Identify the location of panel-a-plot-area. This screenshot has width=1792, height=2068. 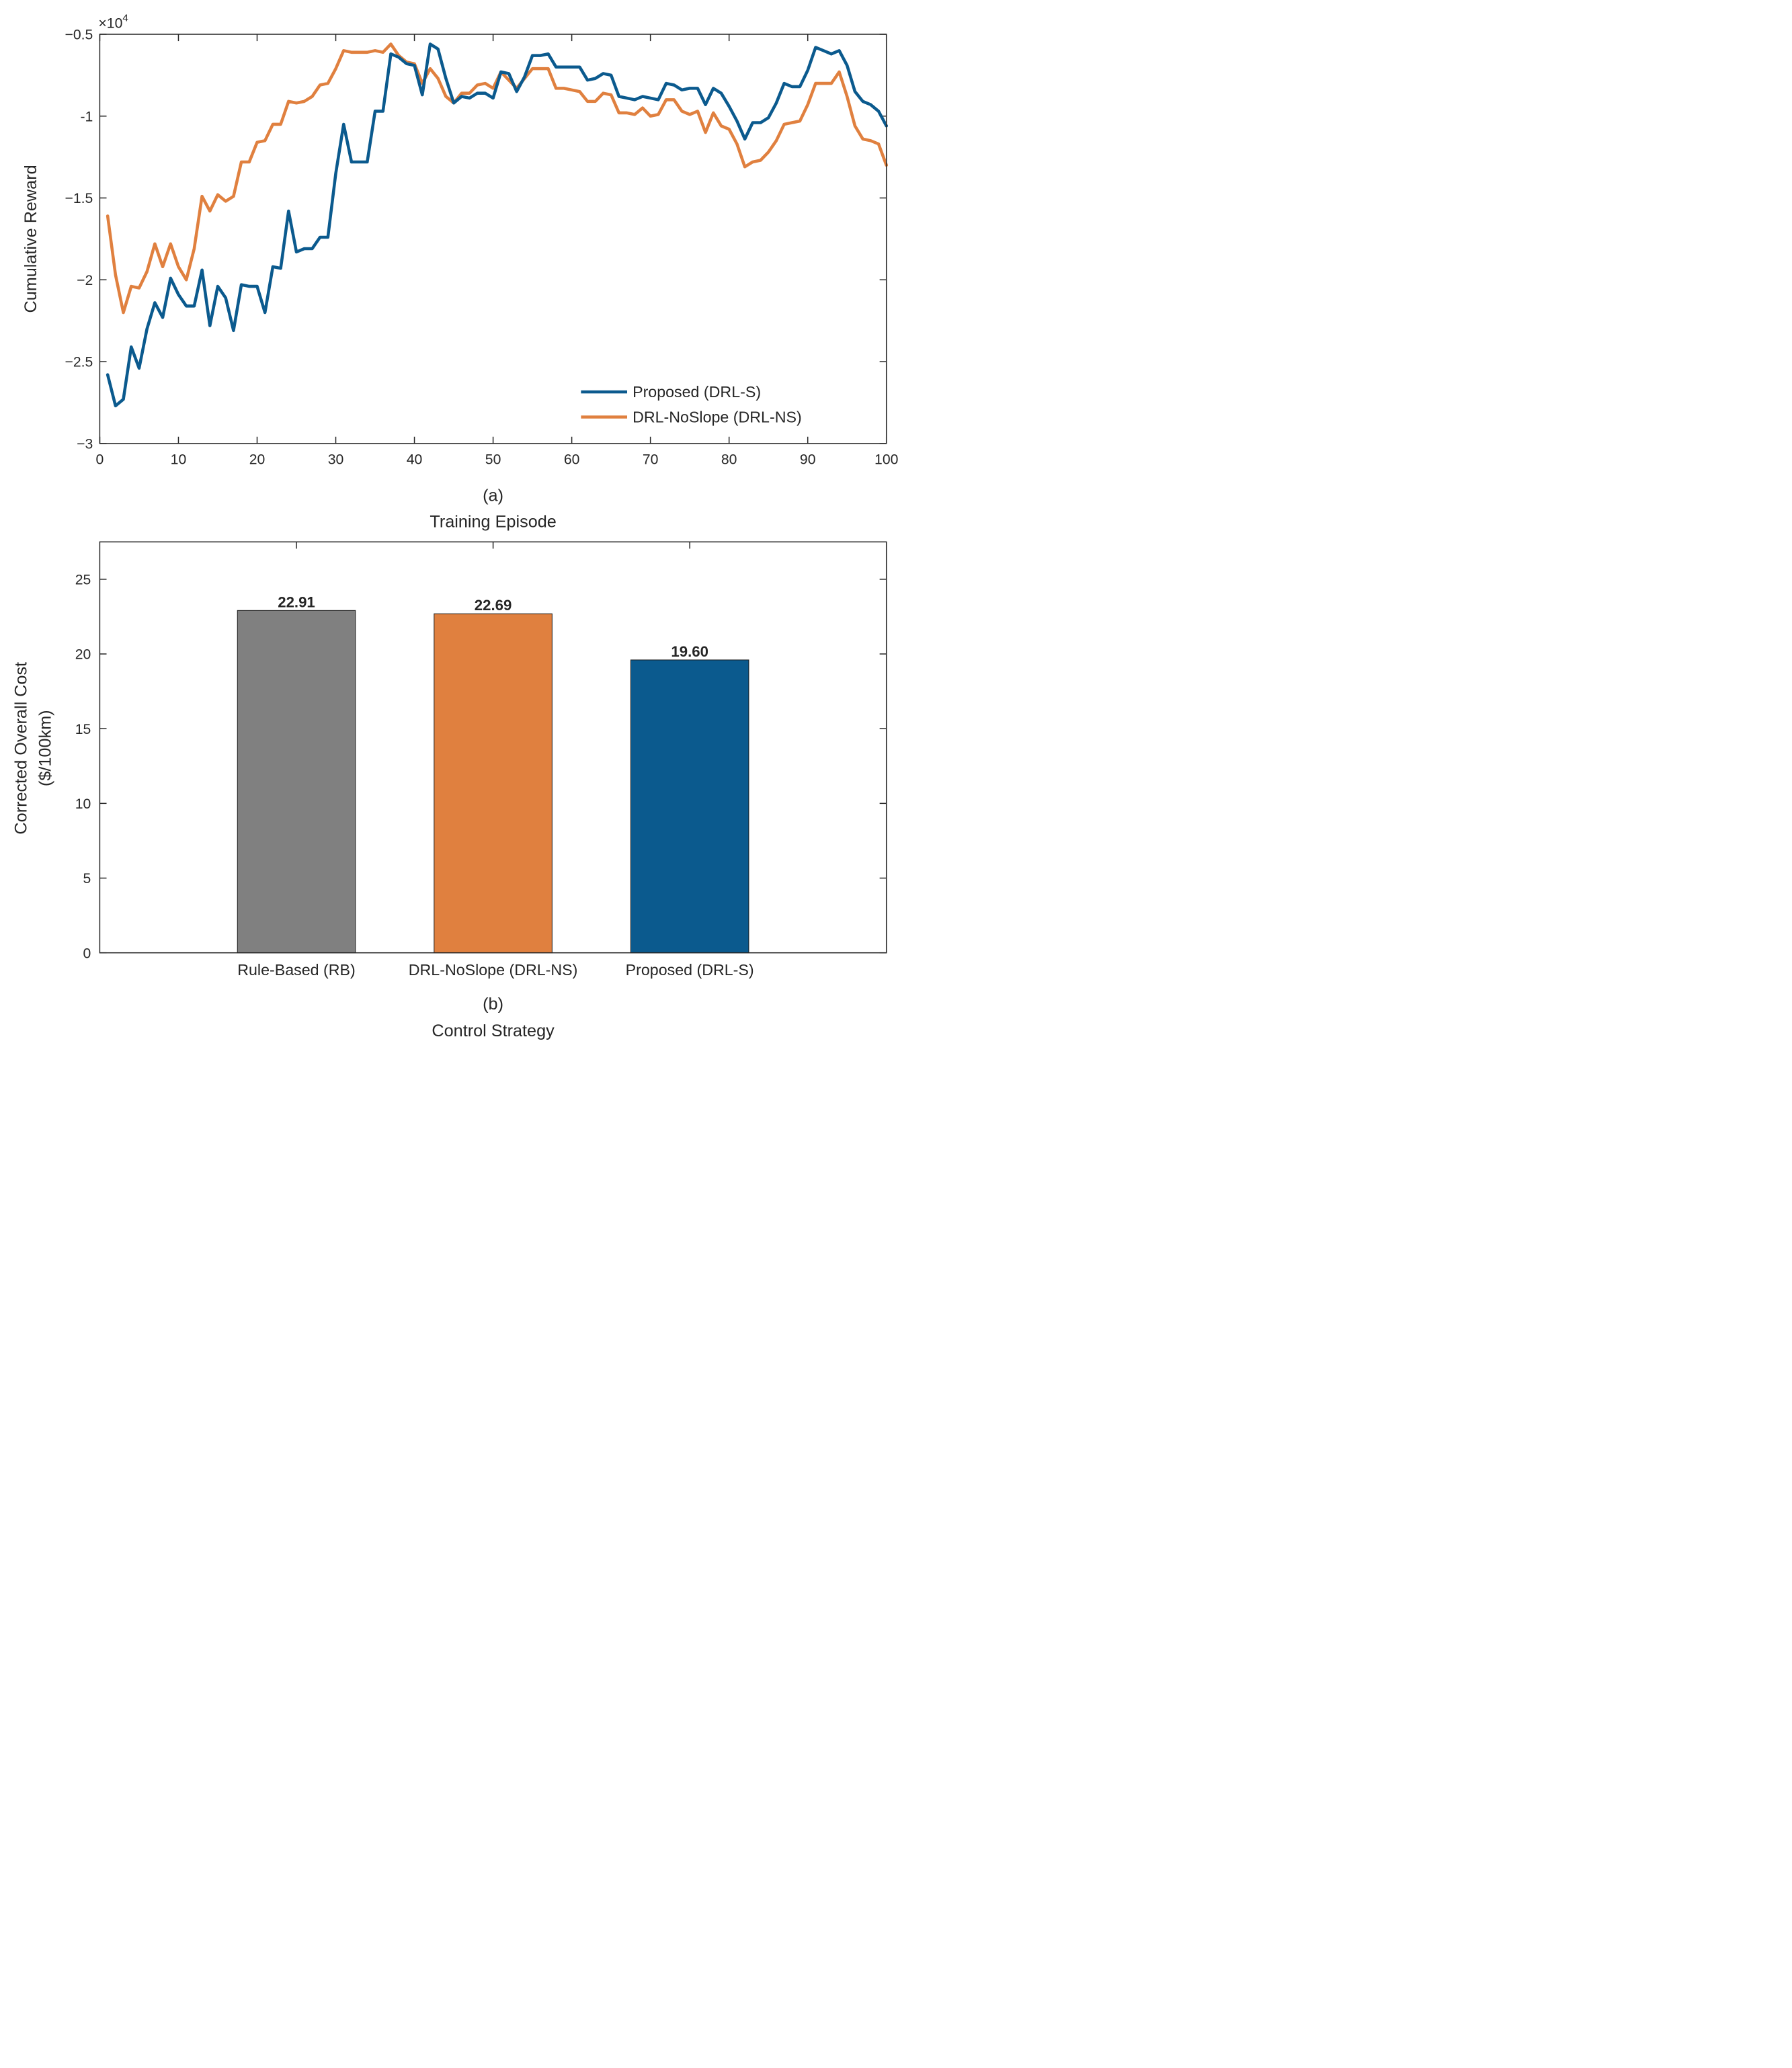
(493, 239).